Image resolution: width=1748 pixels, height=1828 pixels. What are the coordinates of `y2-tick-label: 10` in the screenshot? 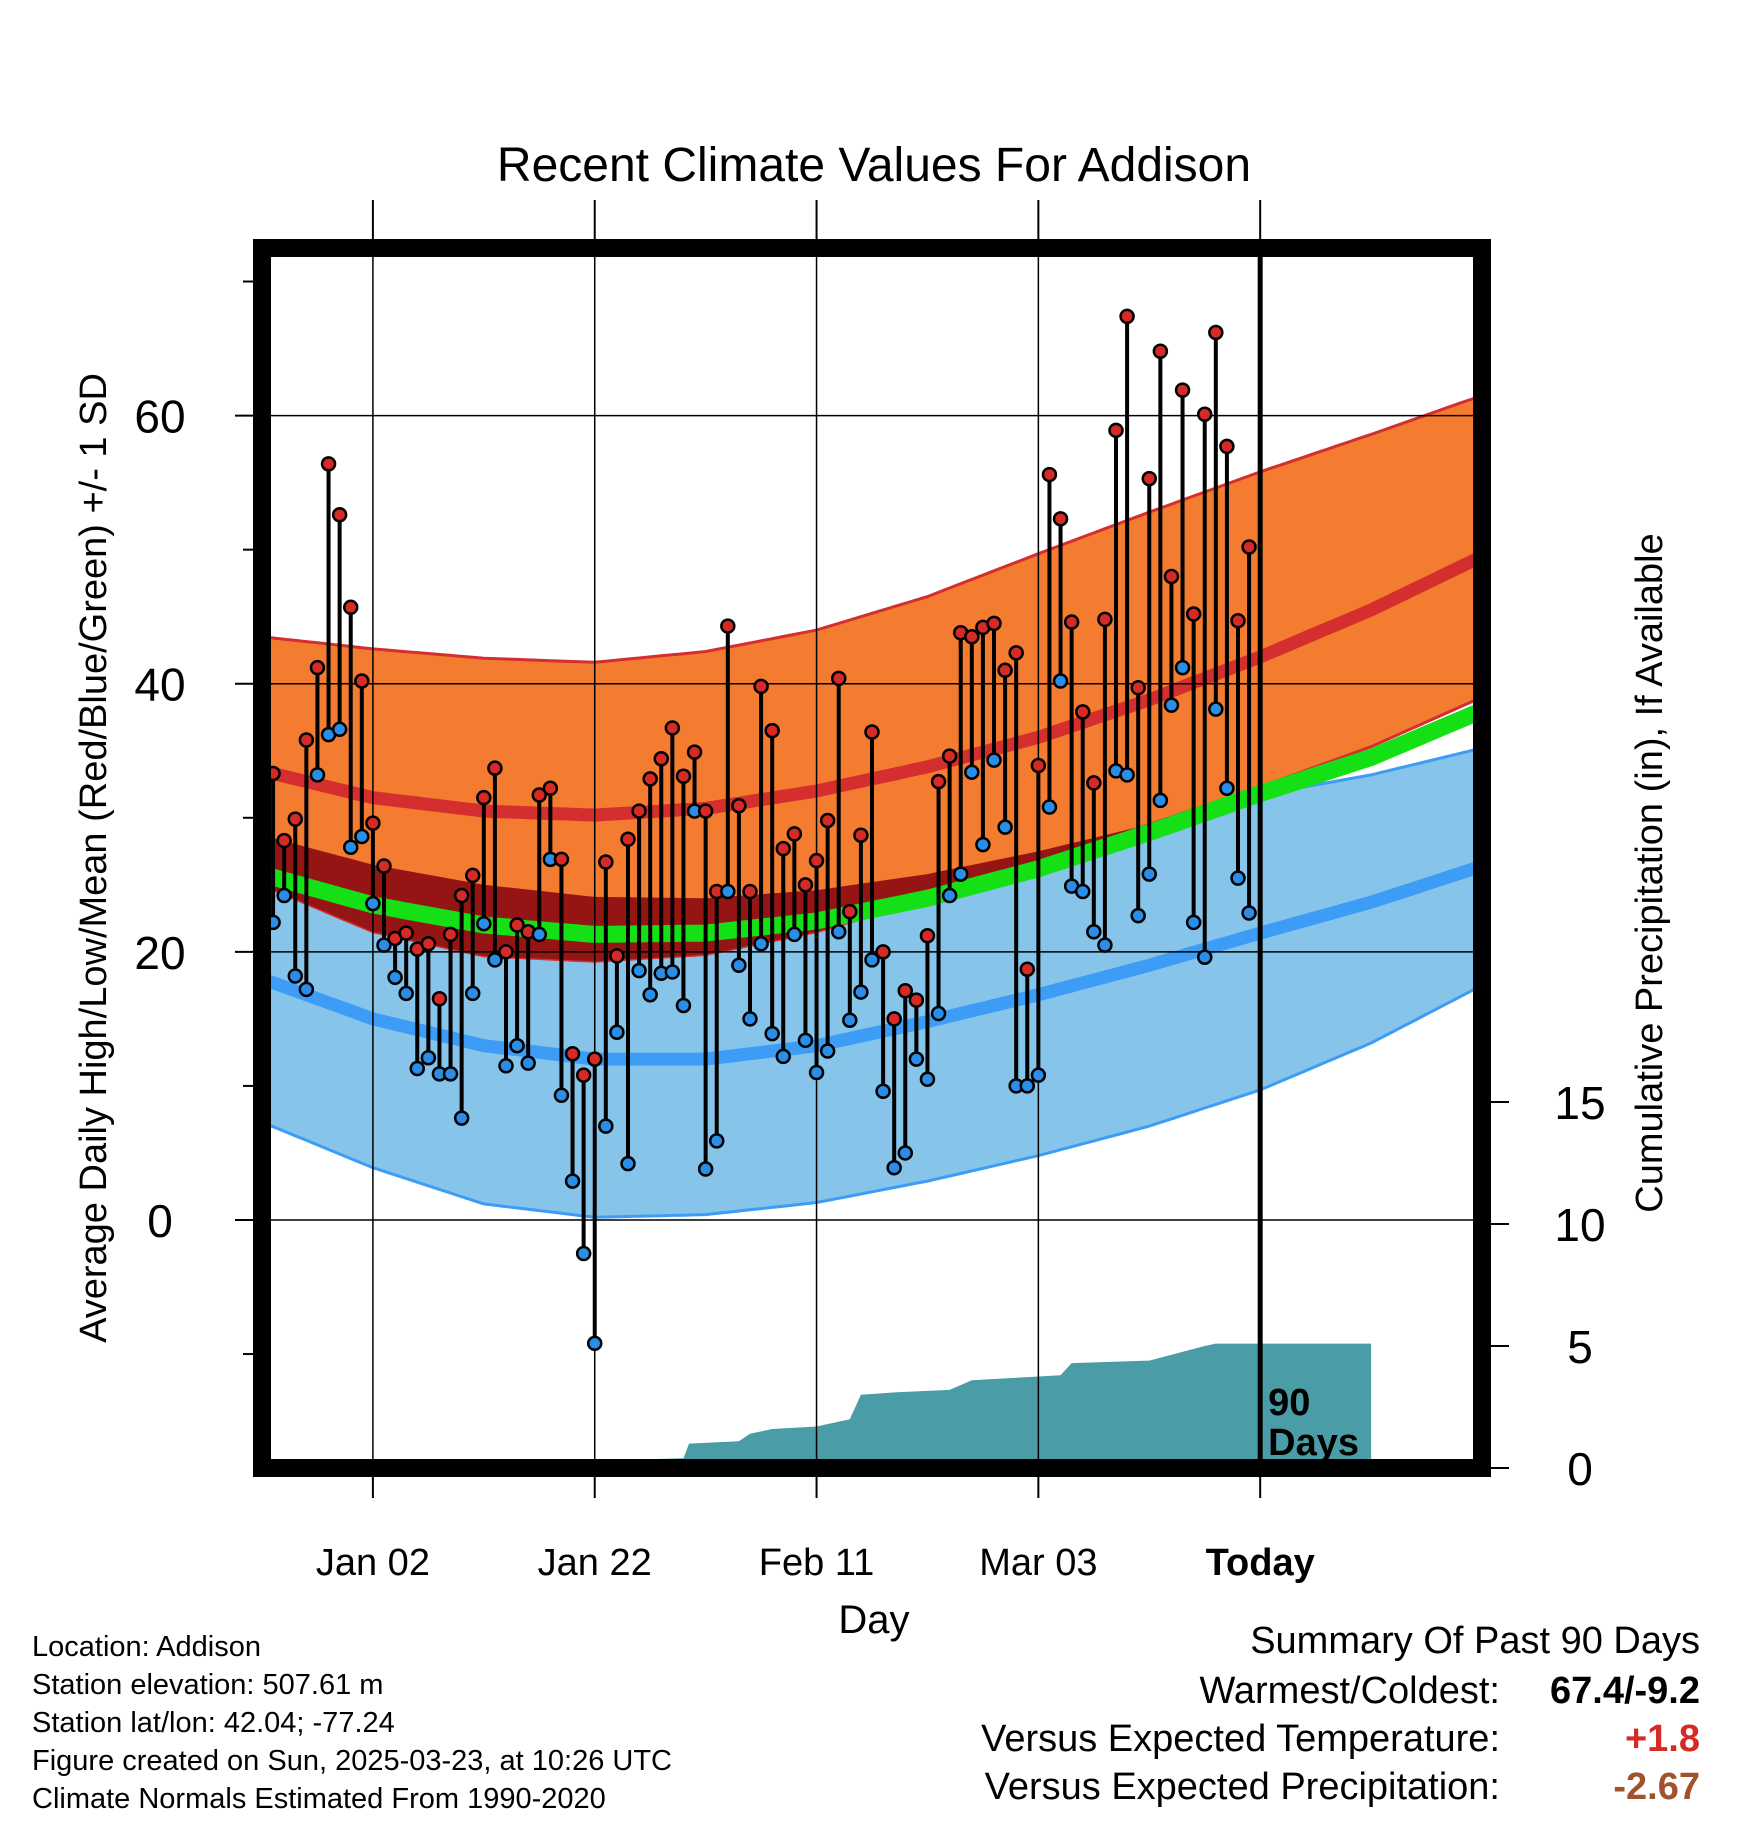 It's located at (1579, 1225).